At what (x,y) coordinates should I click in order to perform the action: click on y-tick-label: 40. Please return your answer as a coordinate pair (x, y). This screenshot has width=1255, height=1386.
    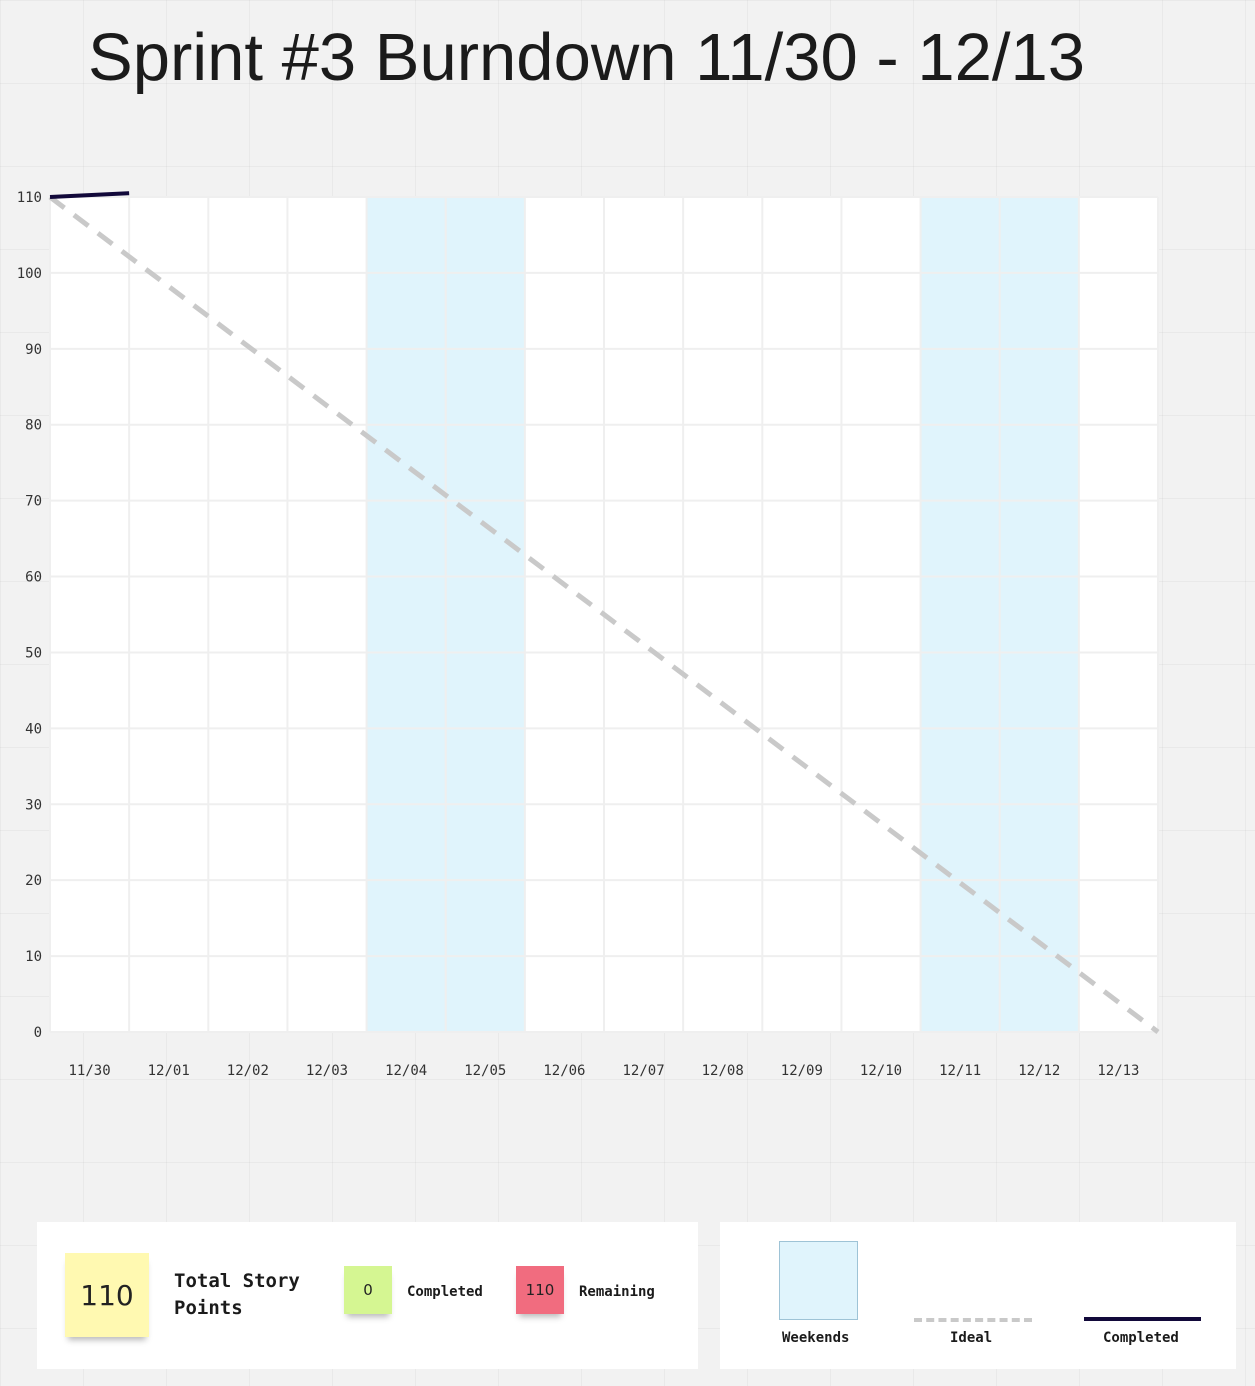
    Looking at the image, I should click on (33, 729).